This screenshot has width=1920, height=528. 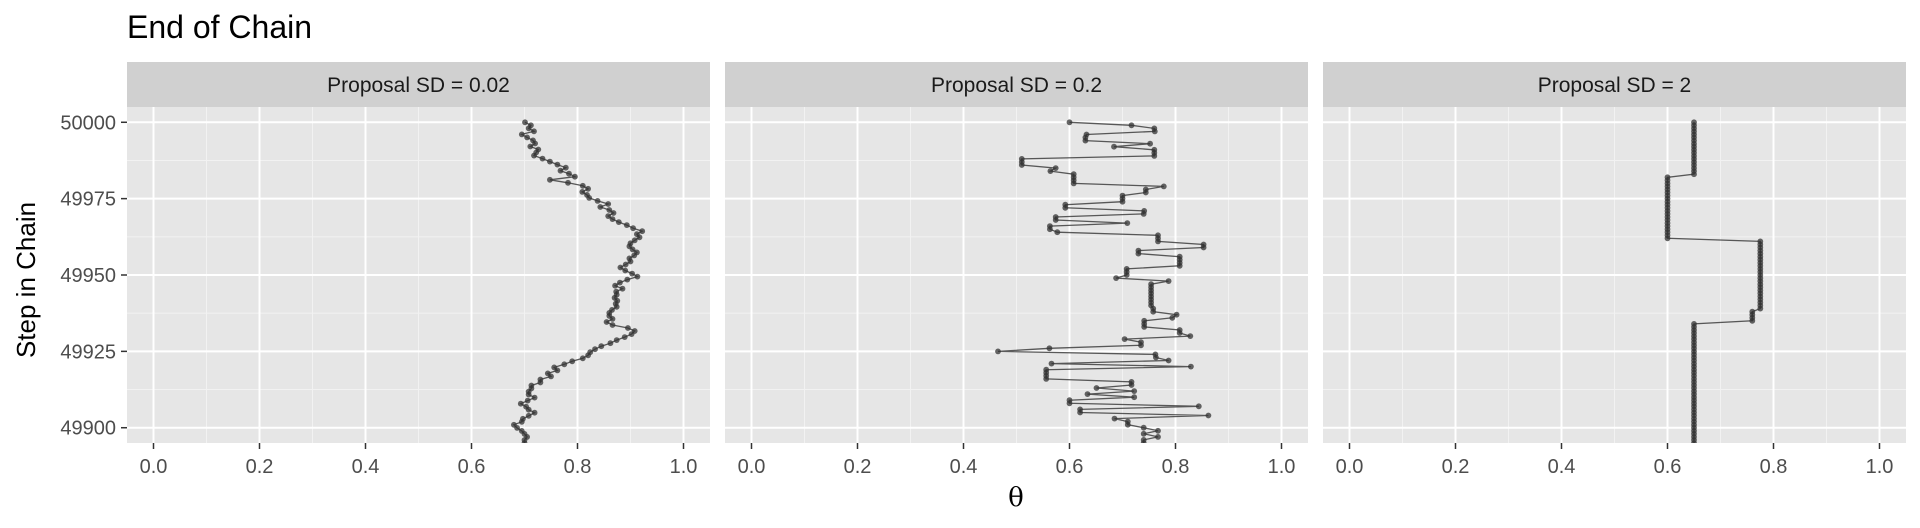 What do you see at coordinates (1282, 467) in the screenshot?
I see `x-tick-label: 1.0` at bounding box center [1282, 467].